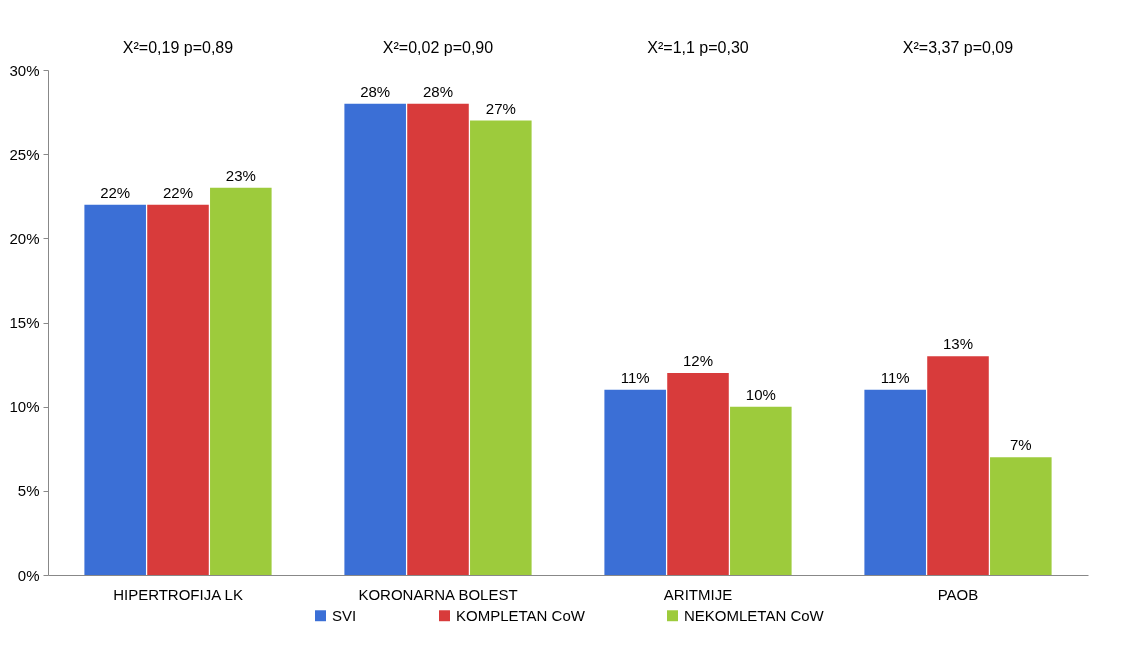 This screenshot has height=653, width=1123. I want to click on y-tick-label: 10%, so click(24, 407).